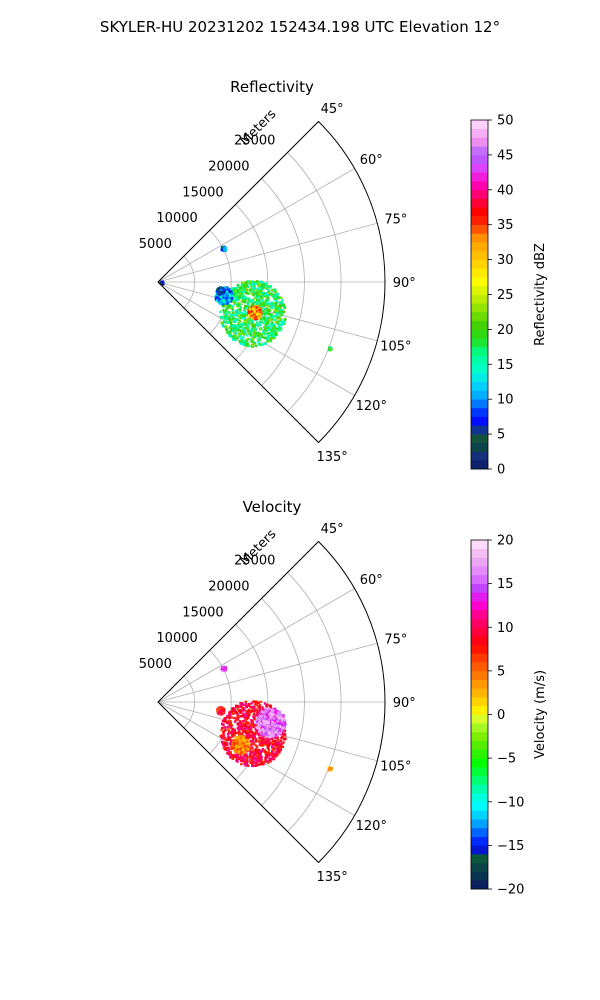 This screenshot has height=1000, width=600. I want to click on angle-tick-label: 105°, so click(395, 347).